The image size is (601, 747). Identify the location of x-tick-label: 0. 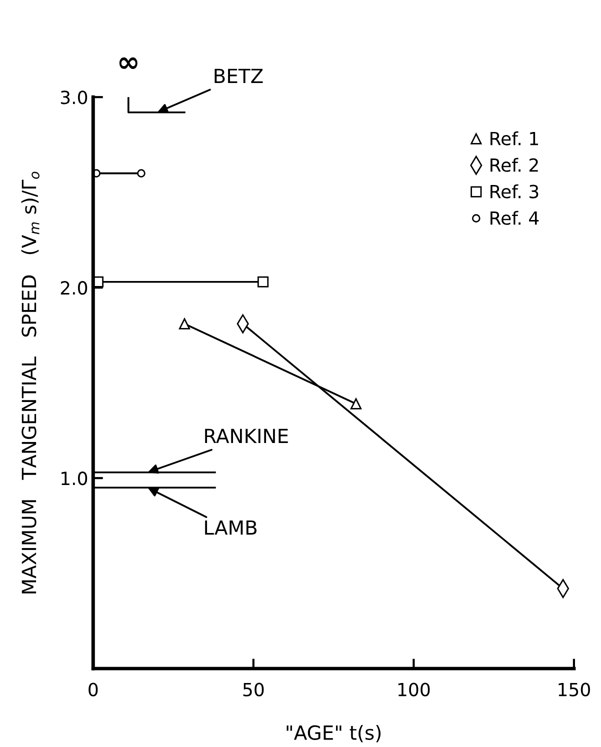
(93, 689).